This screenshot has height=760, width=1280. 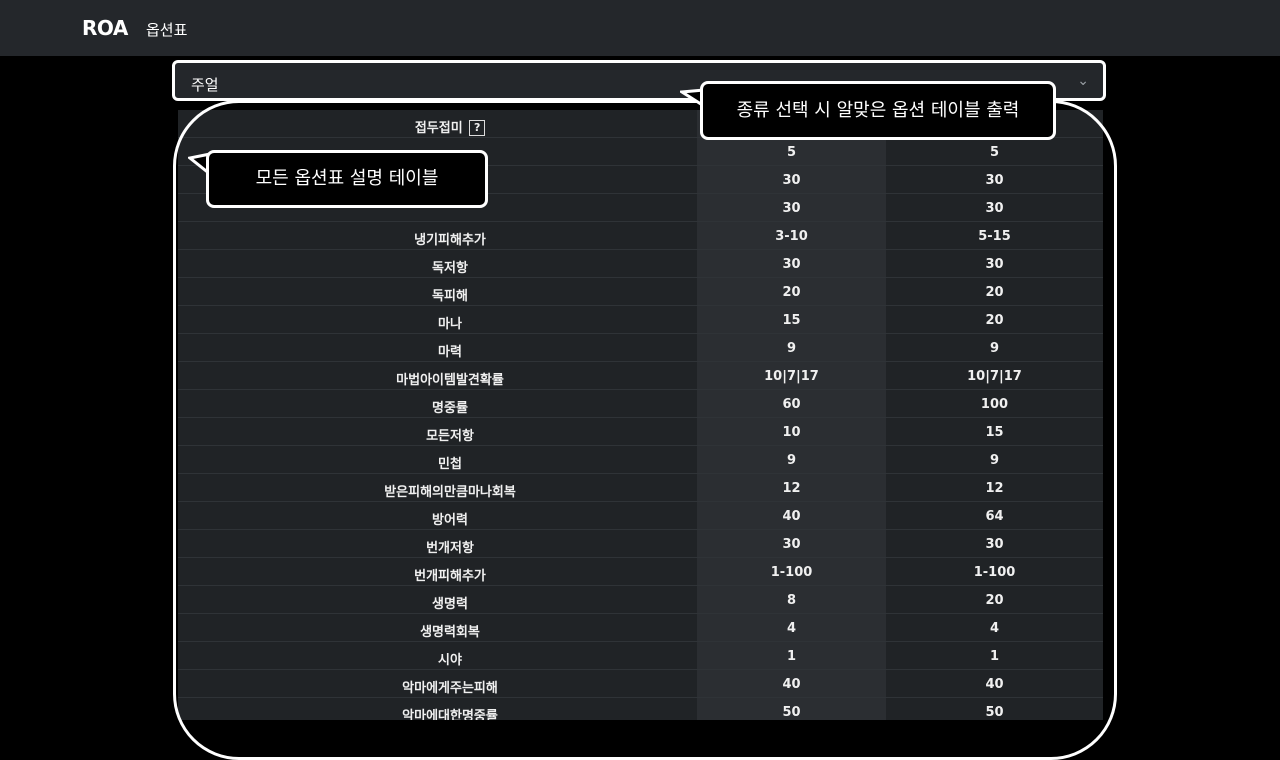 What do you see at coordinates (791, 320) in the screenshot?
I see `option-value-1: 15` at bounding box center [791, 320].